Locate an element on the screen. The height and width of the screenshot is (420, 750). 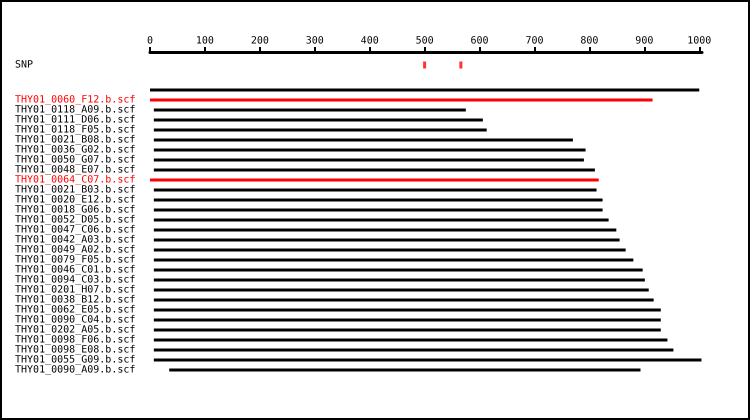
y-tick-label: THY01_0049_A02.b.scf is located at coordinates (75, 250).